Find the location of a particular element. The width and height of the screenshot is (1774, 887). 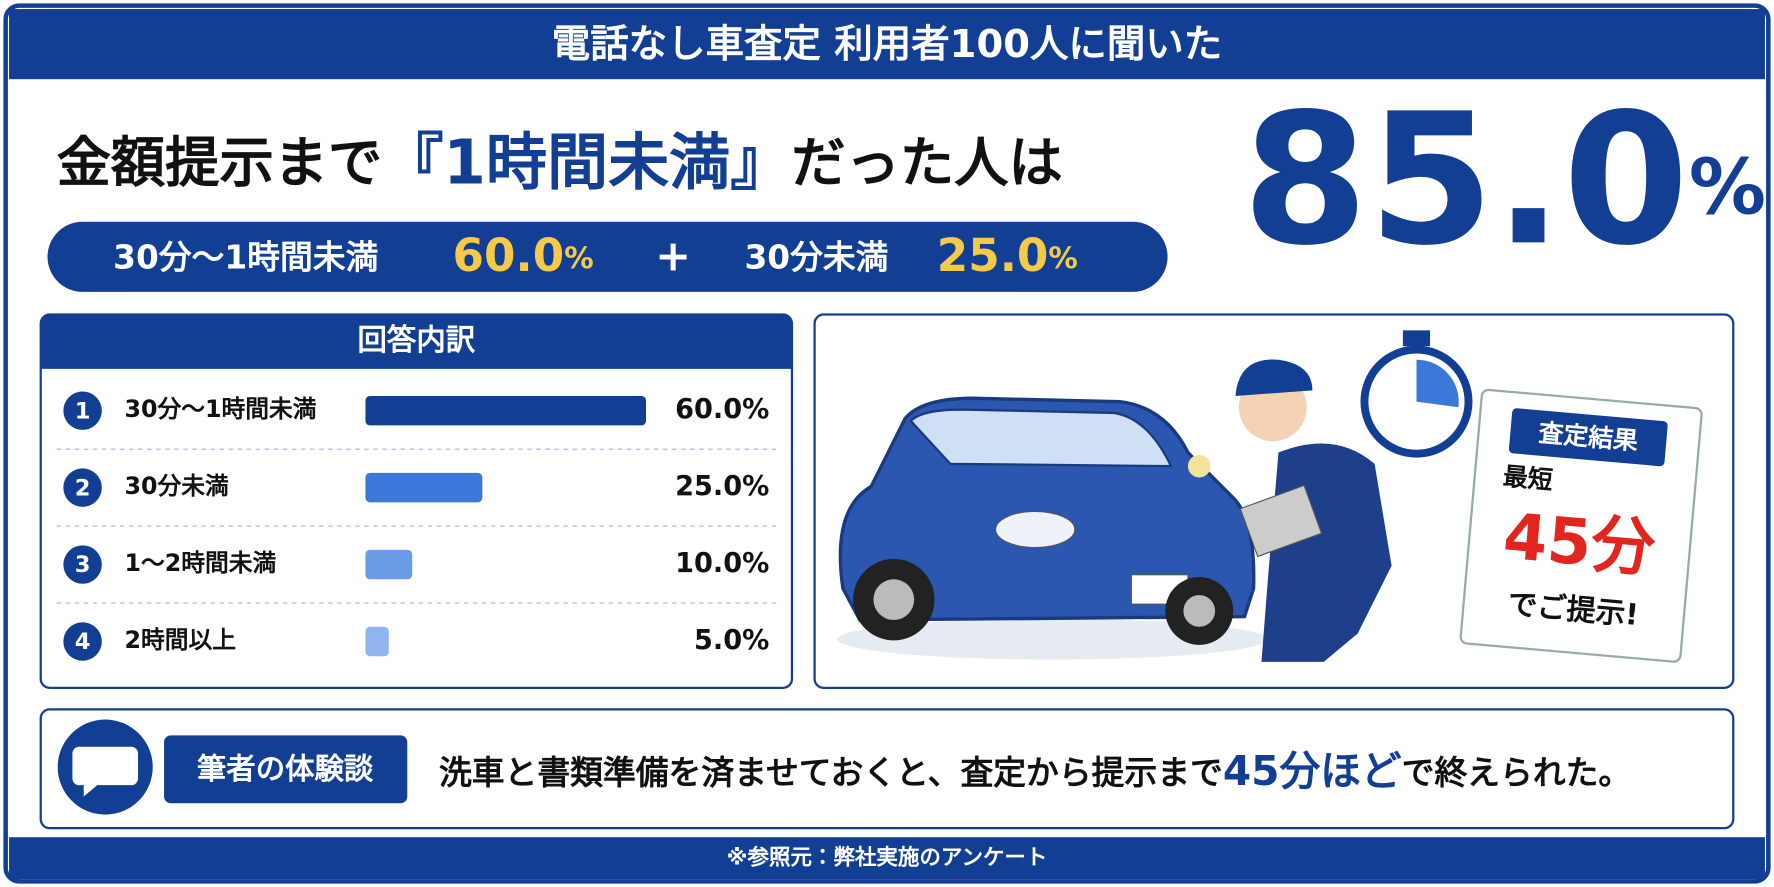

headline-text: 金額提示まで is located at coordinates (220, 162).